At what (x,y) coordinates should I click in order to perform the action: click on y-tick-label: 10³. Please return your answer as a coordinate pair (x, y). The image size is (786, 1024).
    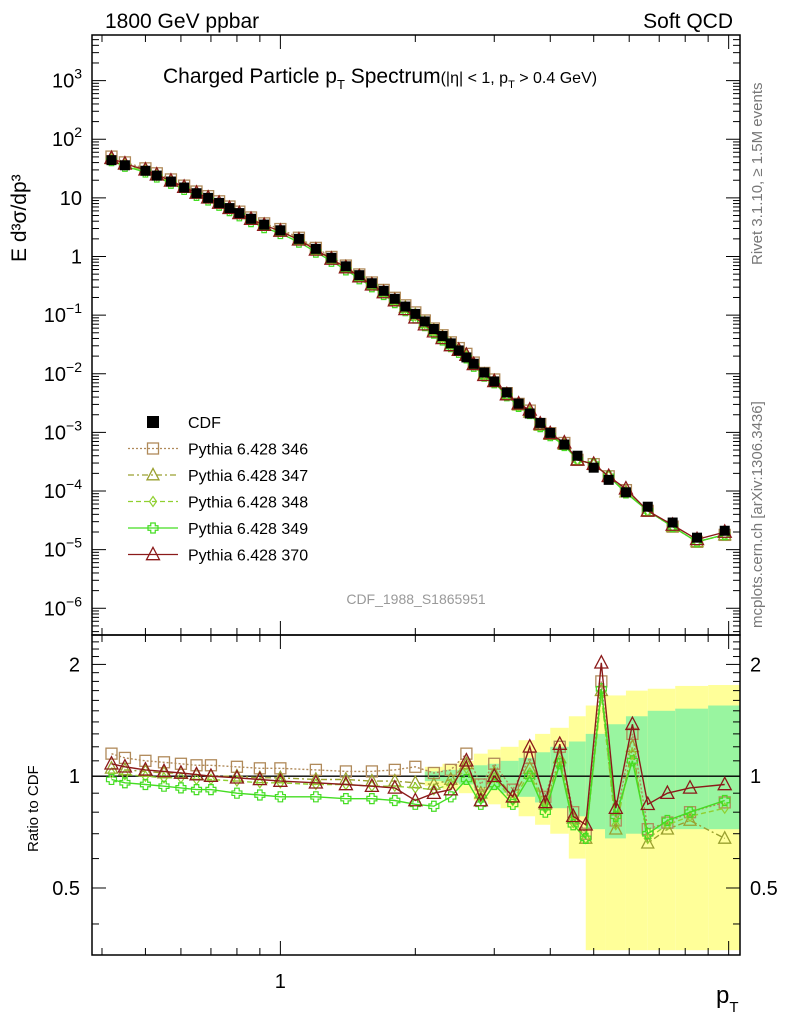
    Looking at the image, I should click on (67, 79).